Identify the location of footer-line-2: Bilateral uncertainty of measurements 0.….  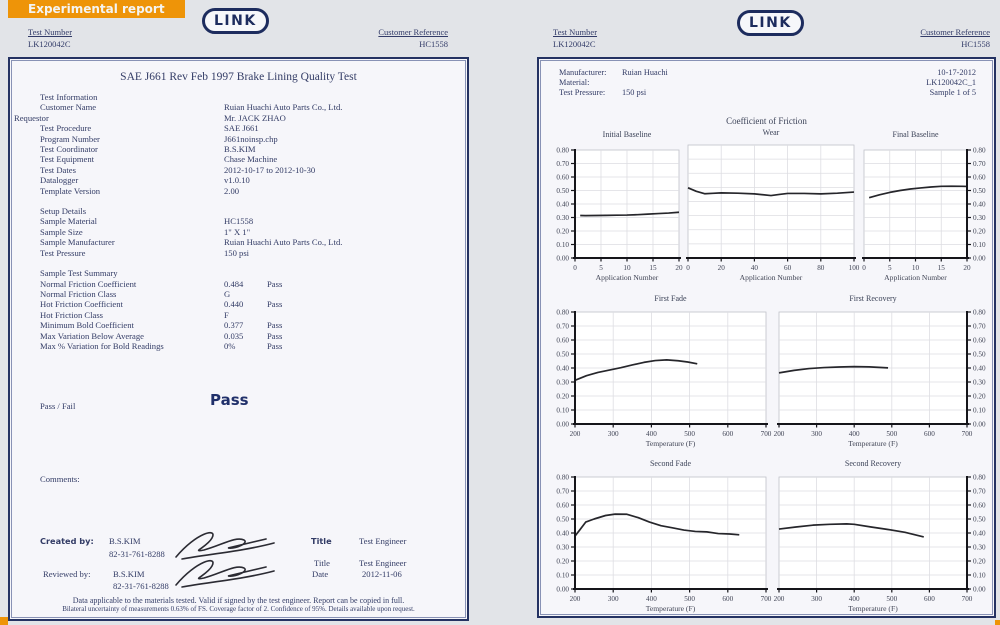
(238, 609).